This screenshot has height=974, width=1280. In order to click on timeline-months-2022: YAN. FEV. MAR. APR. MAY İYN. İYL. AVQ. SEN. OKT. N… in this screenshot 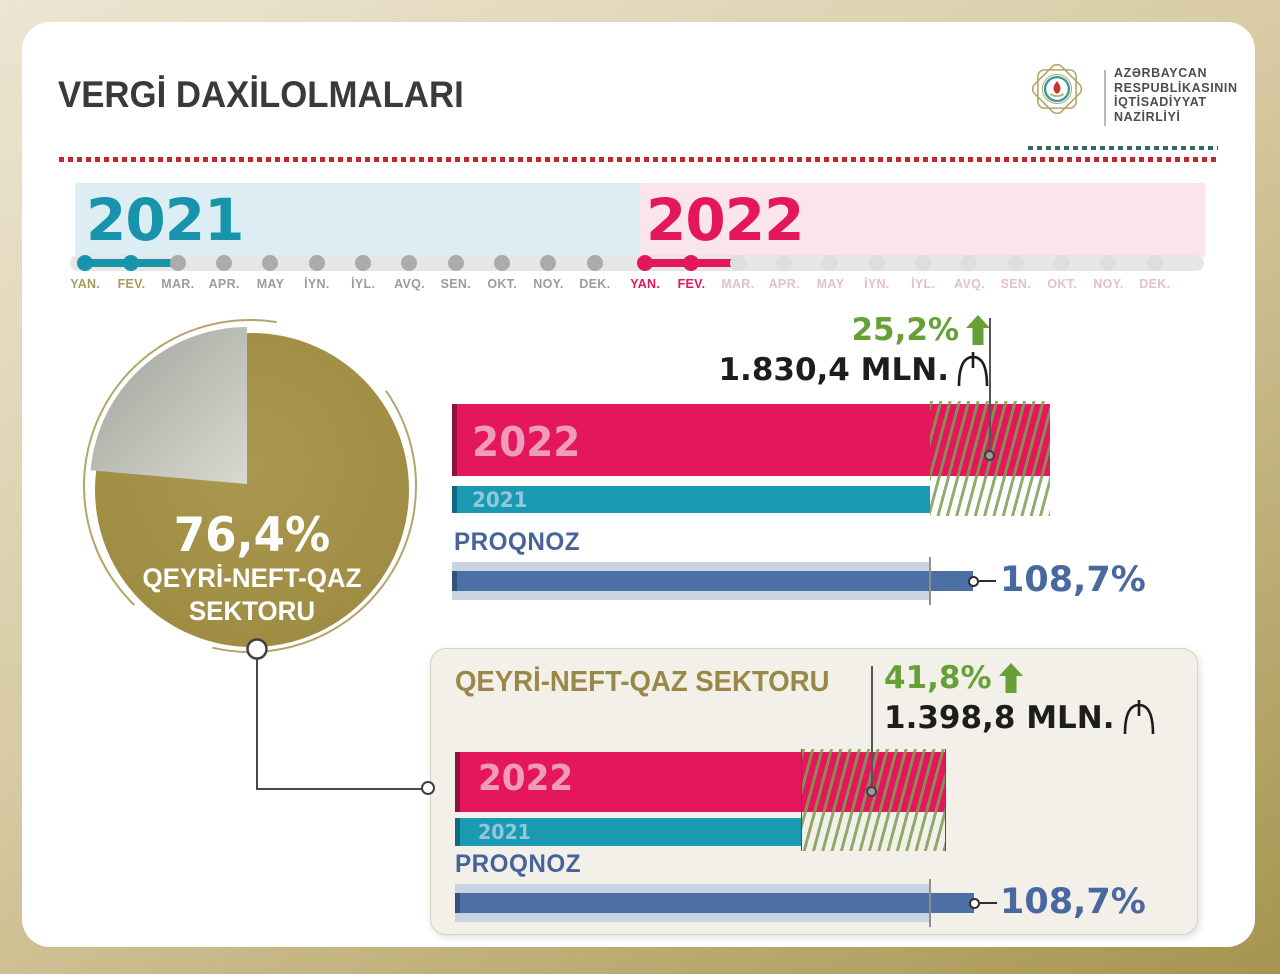, I will do `click(900, 273)`.